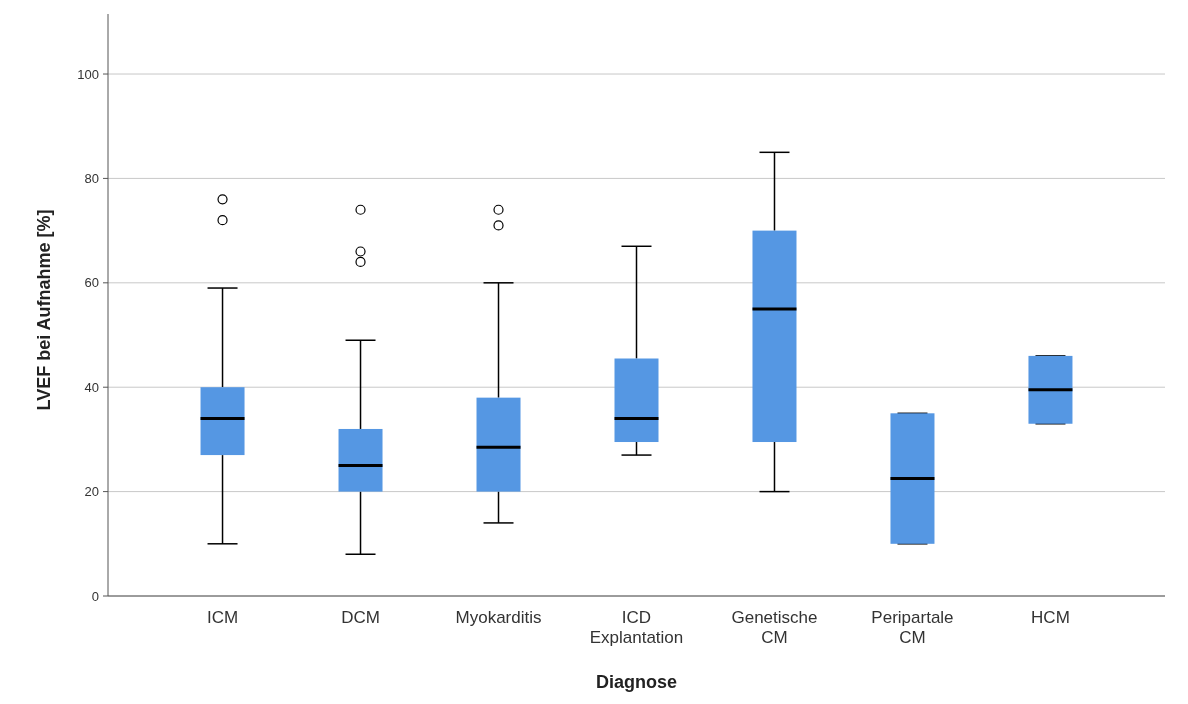 The height and width of the screenshot is (704, 1188). I want to click on x-tick-label: ICD Explantation, so click(636, 627).